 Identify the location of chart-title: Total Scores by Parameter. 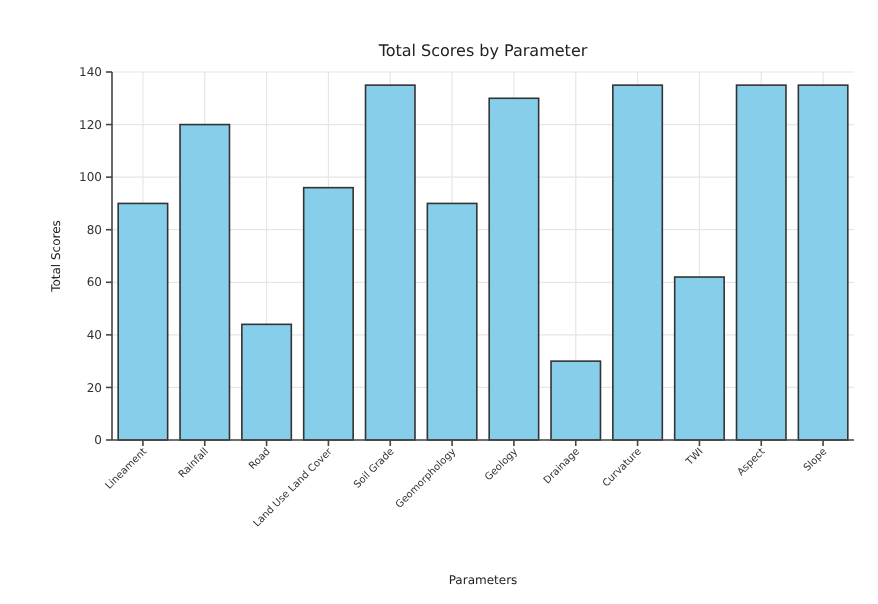
(482, 51).